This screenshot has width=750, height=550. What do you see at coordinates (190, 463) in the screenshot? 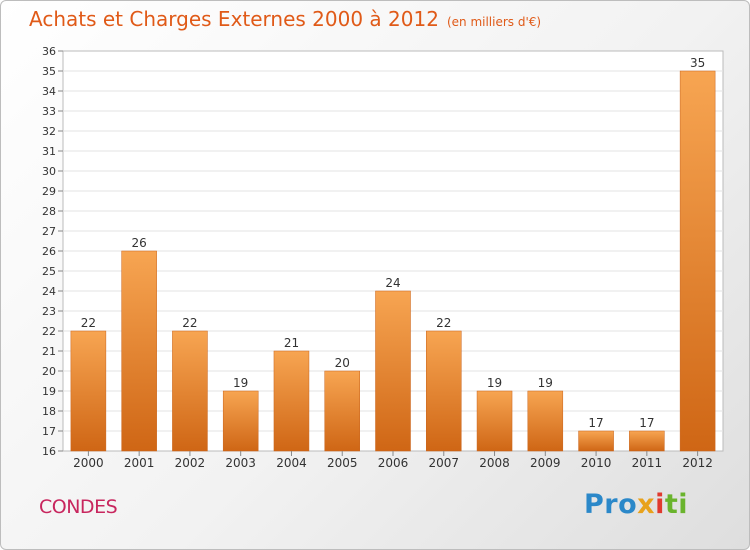
I see `x-tick-label: 2002` at bounding box center [190, 463].